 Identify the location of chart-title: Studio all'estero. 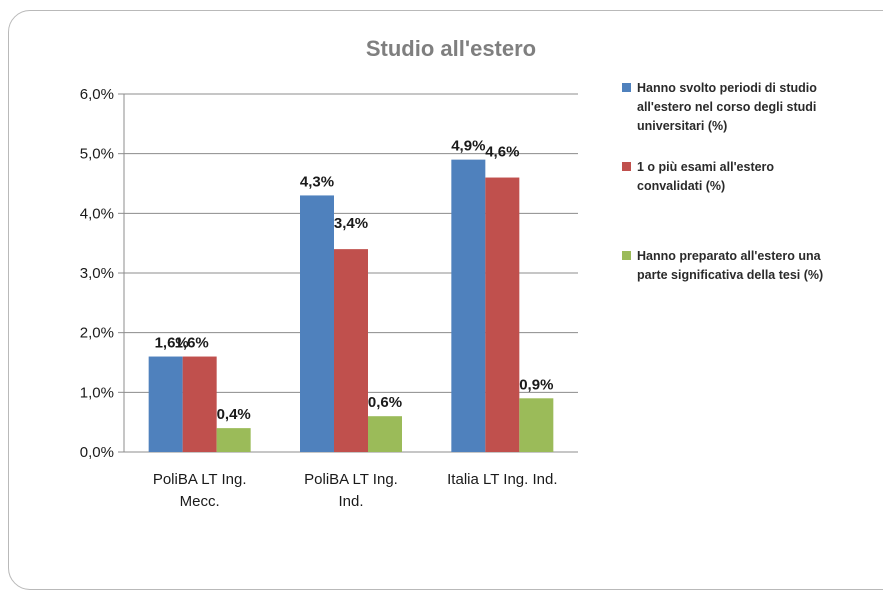
(451, 48).